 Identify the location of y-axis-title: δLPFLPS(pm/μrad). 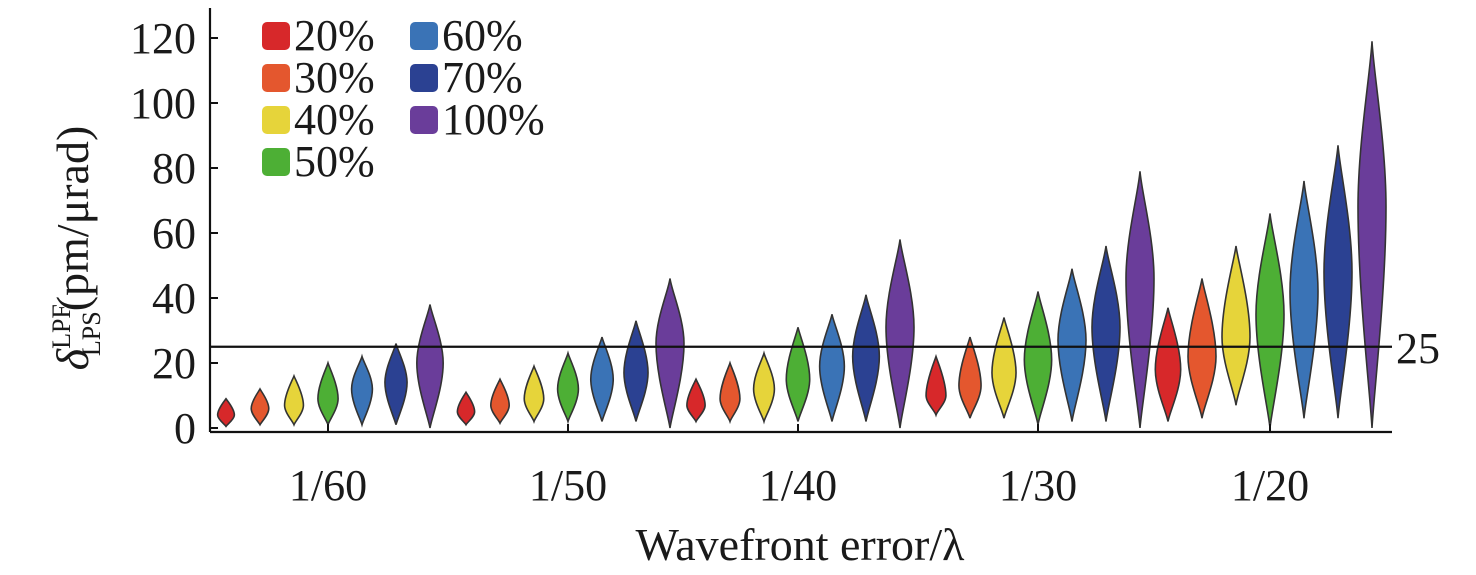
(76, 248).